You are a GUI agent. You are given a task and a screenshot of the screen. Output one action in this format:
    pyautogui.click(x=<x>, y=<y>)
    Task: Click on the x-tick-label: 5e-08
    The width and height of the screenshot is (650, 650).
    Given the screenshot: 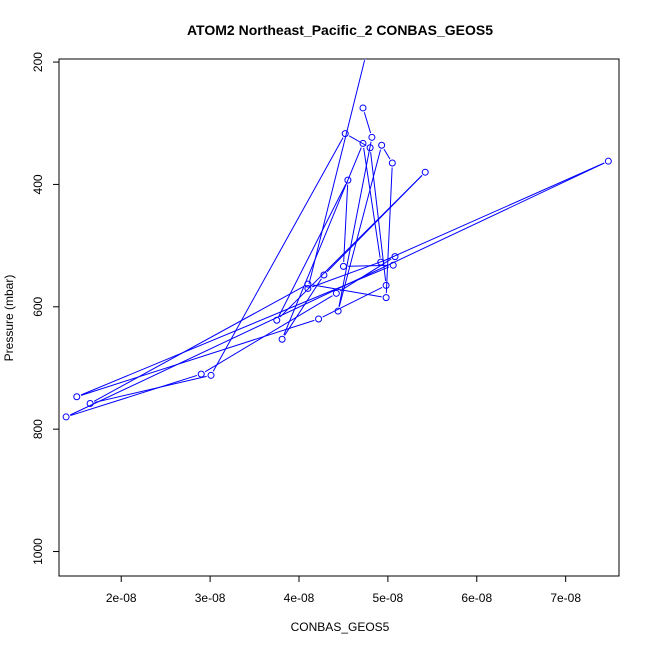 What is the action you would take?
    pyautogui.click(x=388, y=598)
    